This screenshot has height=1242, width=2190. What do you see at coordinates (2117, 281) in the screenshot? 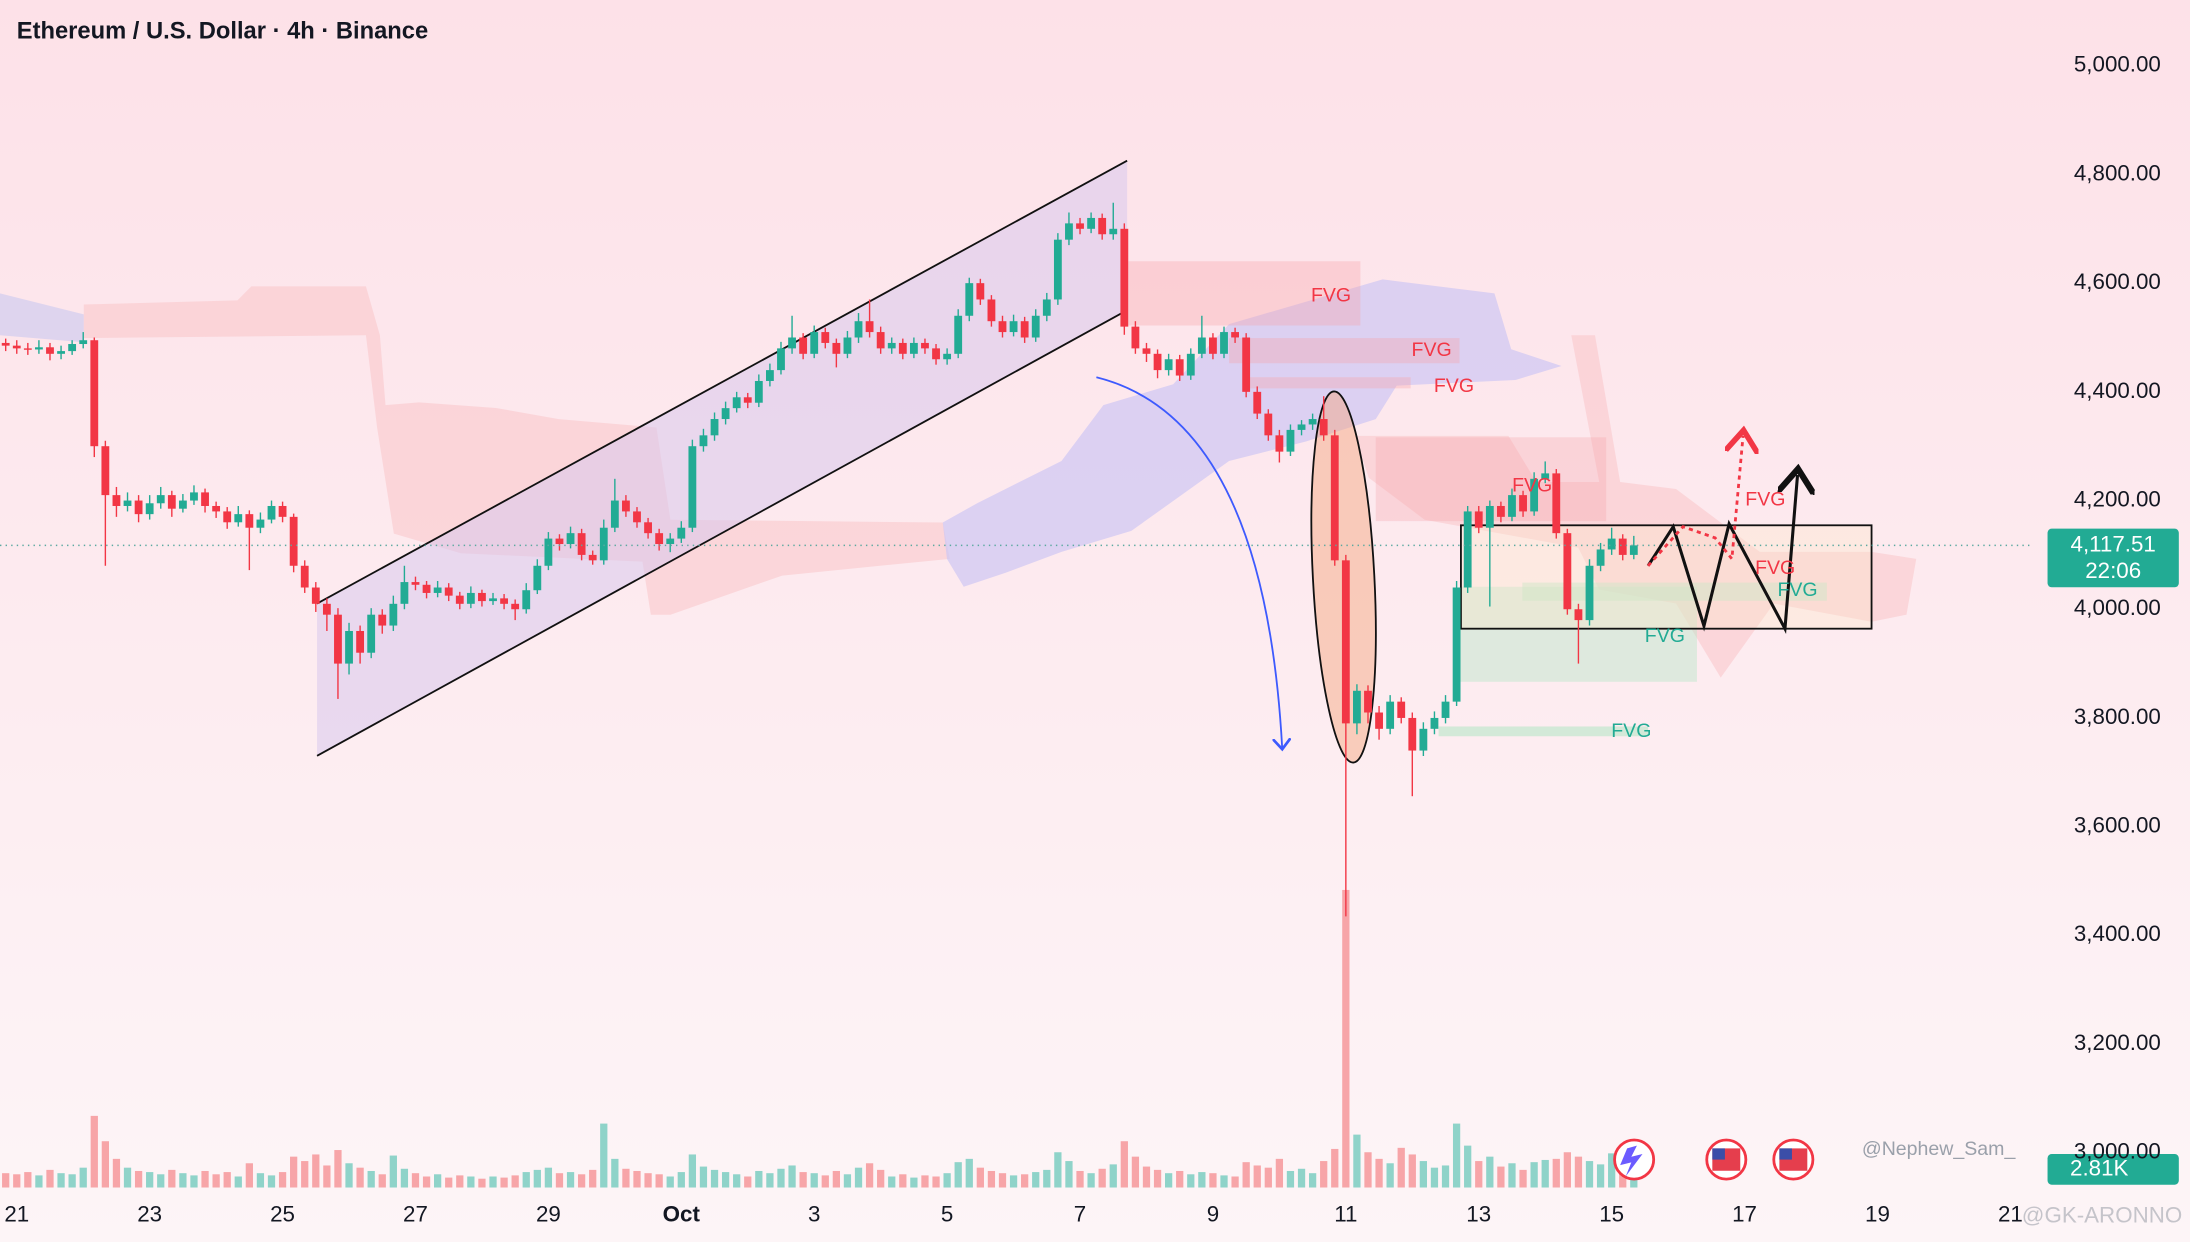
I see `y-tick-label: 4,600.00` at bounding box center [2117, 281].